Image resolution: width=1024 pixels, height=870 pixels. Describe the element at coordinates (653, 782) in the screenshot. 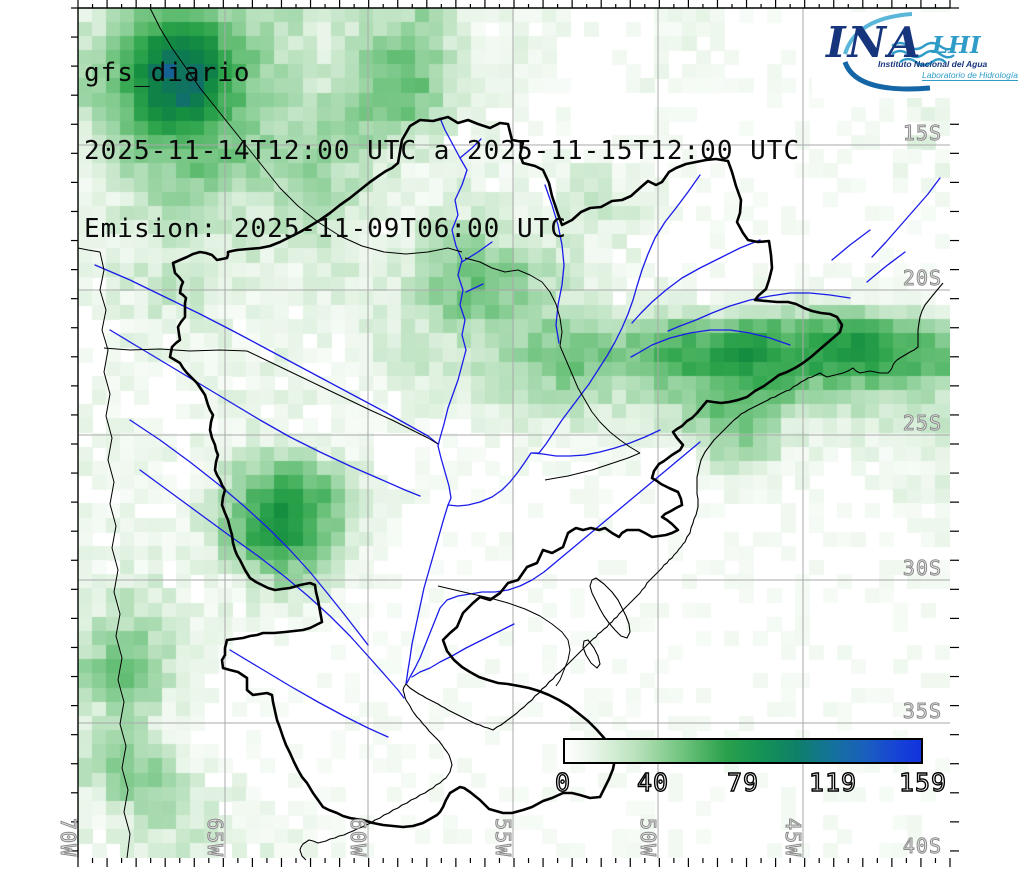

I see `colorbar-tick-40: 40` at that location.